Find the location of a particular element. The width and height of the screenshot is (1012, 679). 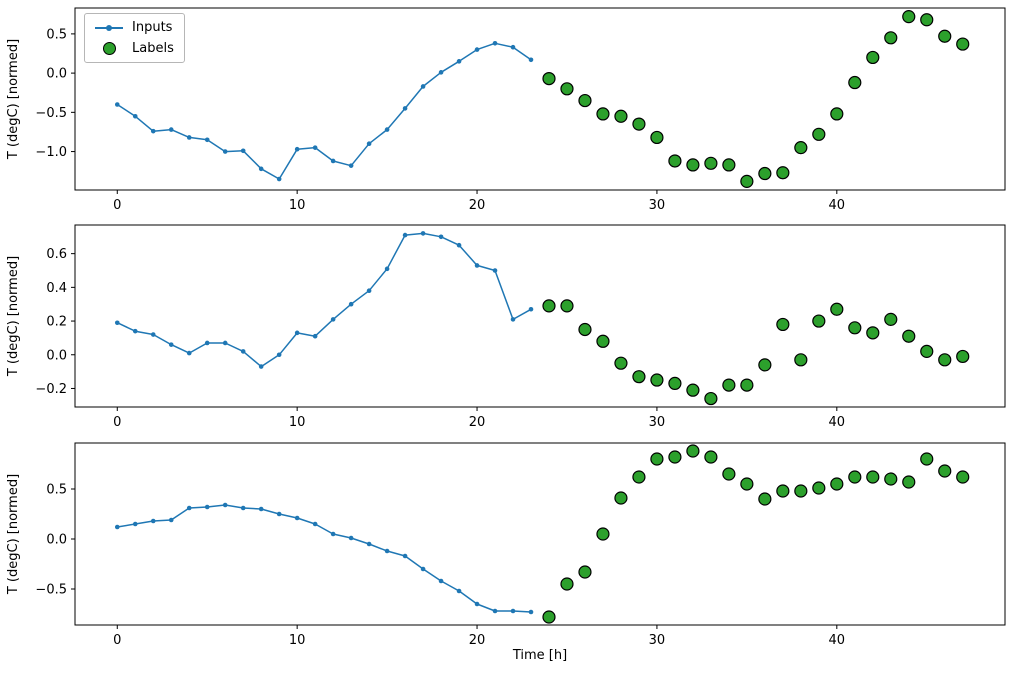

labels-circle-marker-icon is located at coordinates (109, 49).